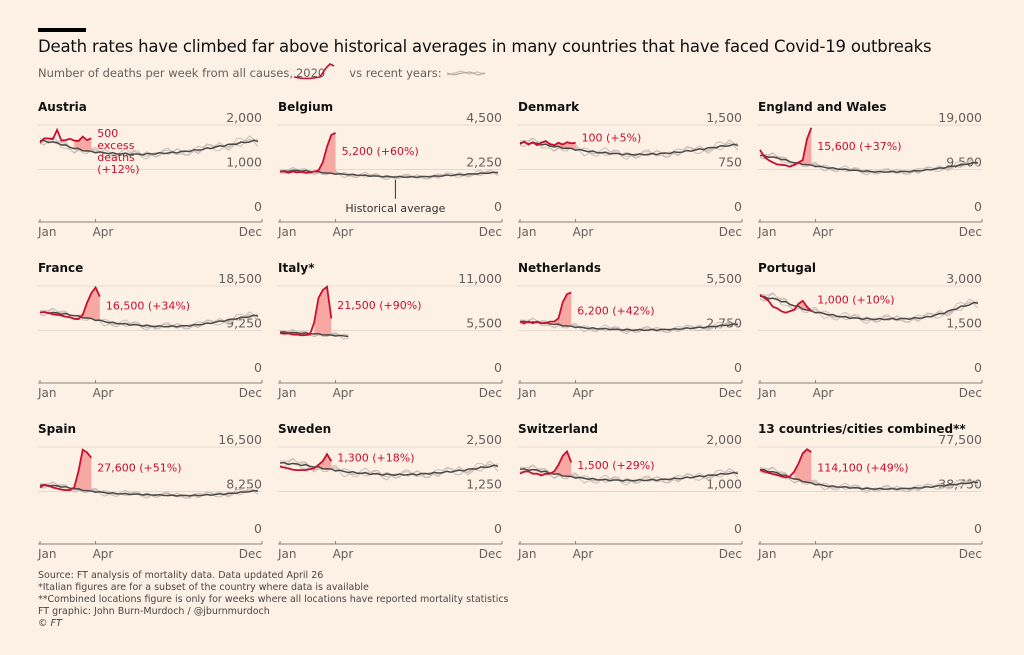  I want to click on panel-chart: 0 750 1,500 Jan Apr Dec 100 (+5%), so click(630, 174).